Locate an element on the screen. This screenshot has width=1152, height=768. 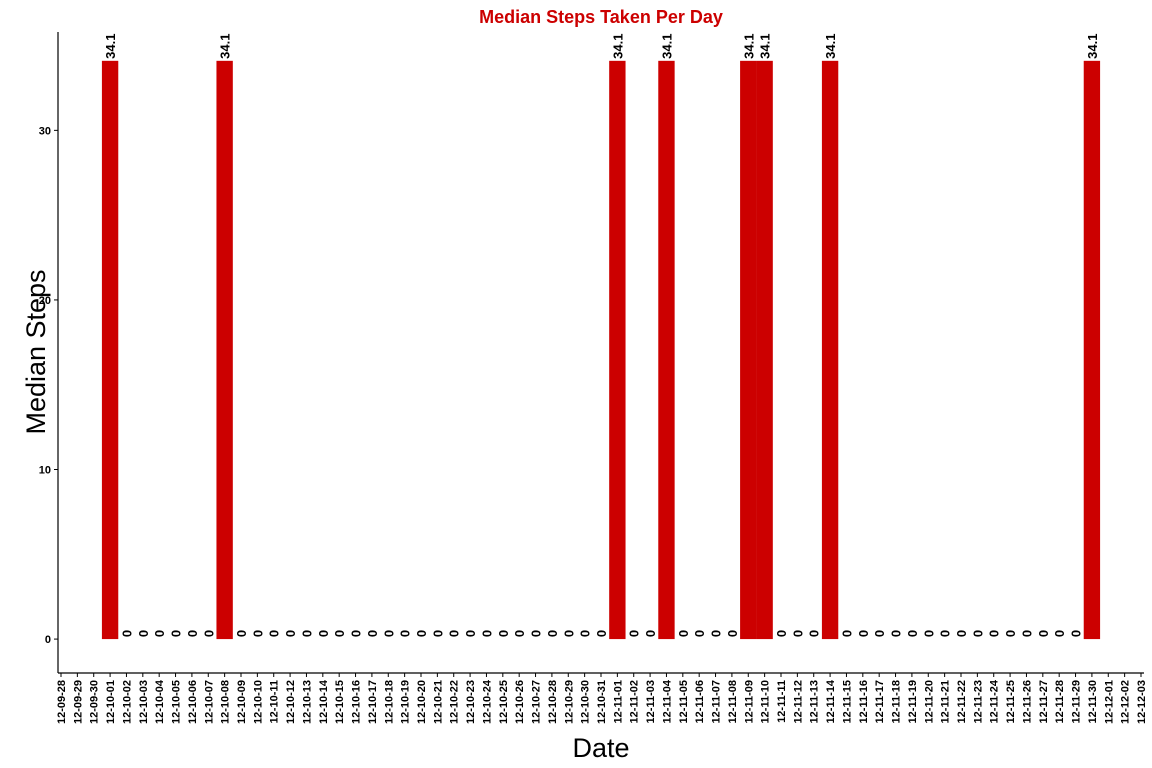
x-tick-label: 12-11-04 is located at coordinates (667, 701).